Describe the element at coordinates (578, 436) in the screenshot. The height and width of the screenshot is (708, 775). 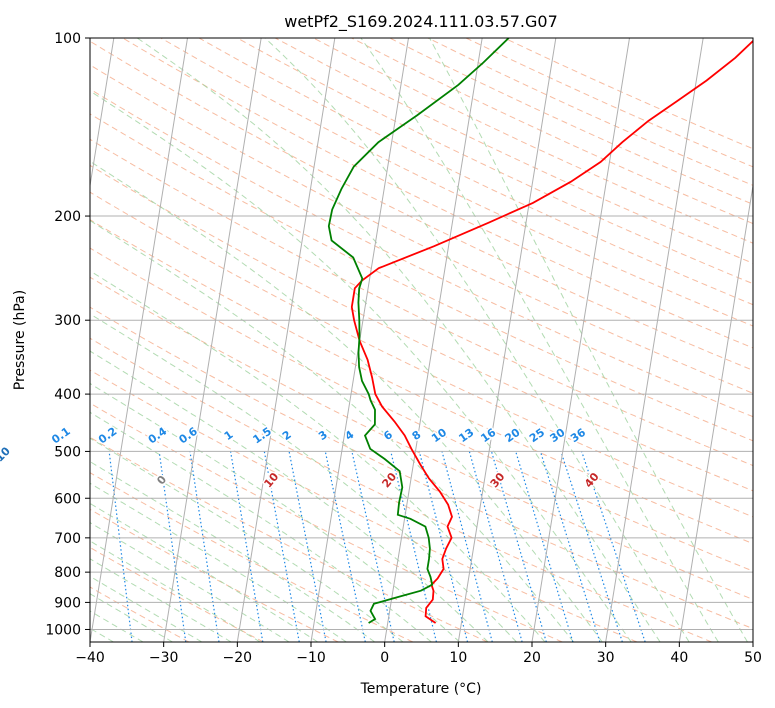
I see `mixing-ratio-label: 36` at that location.